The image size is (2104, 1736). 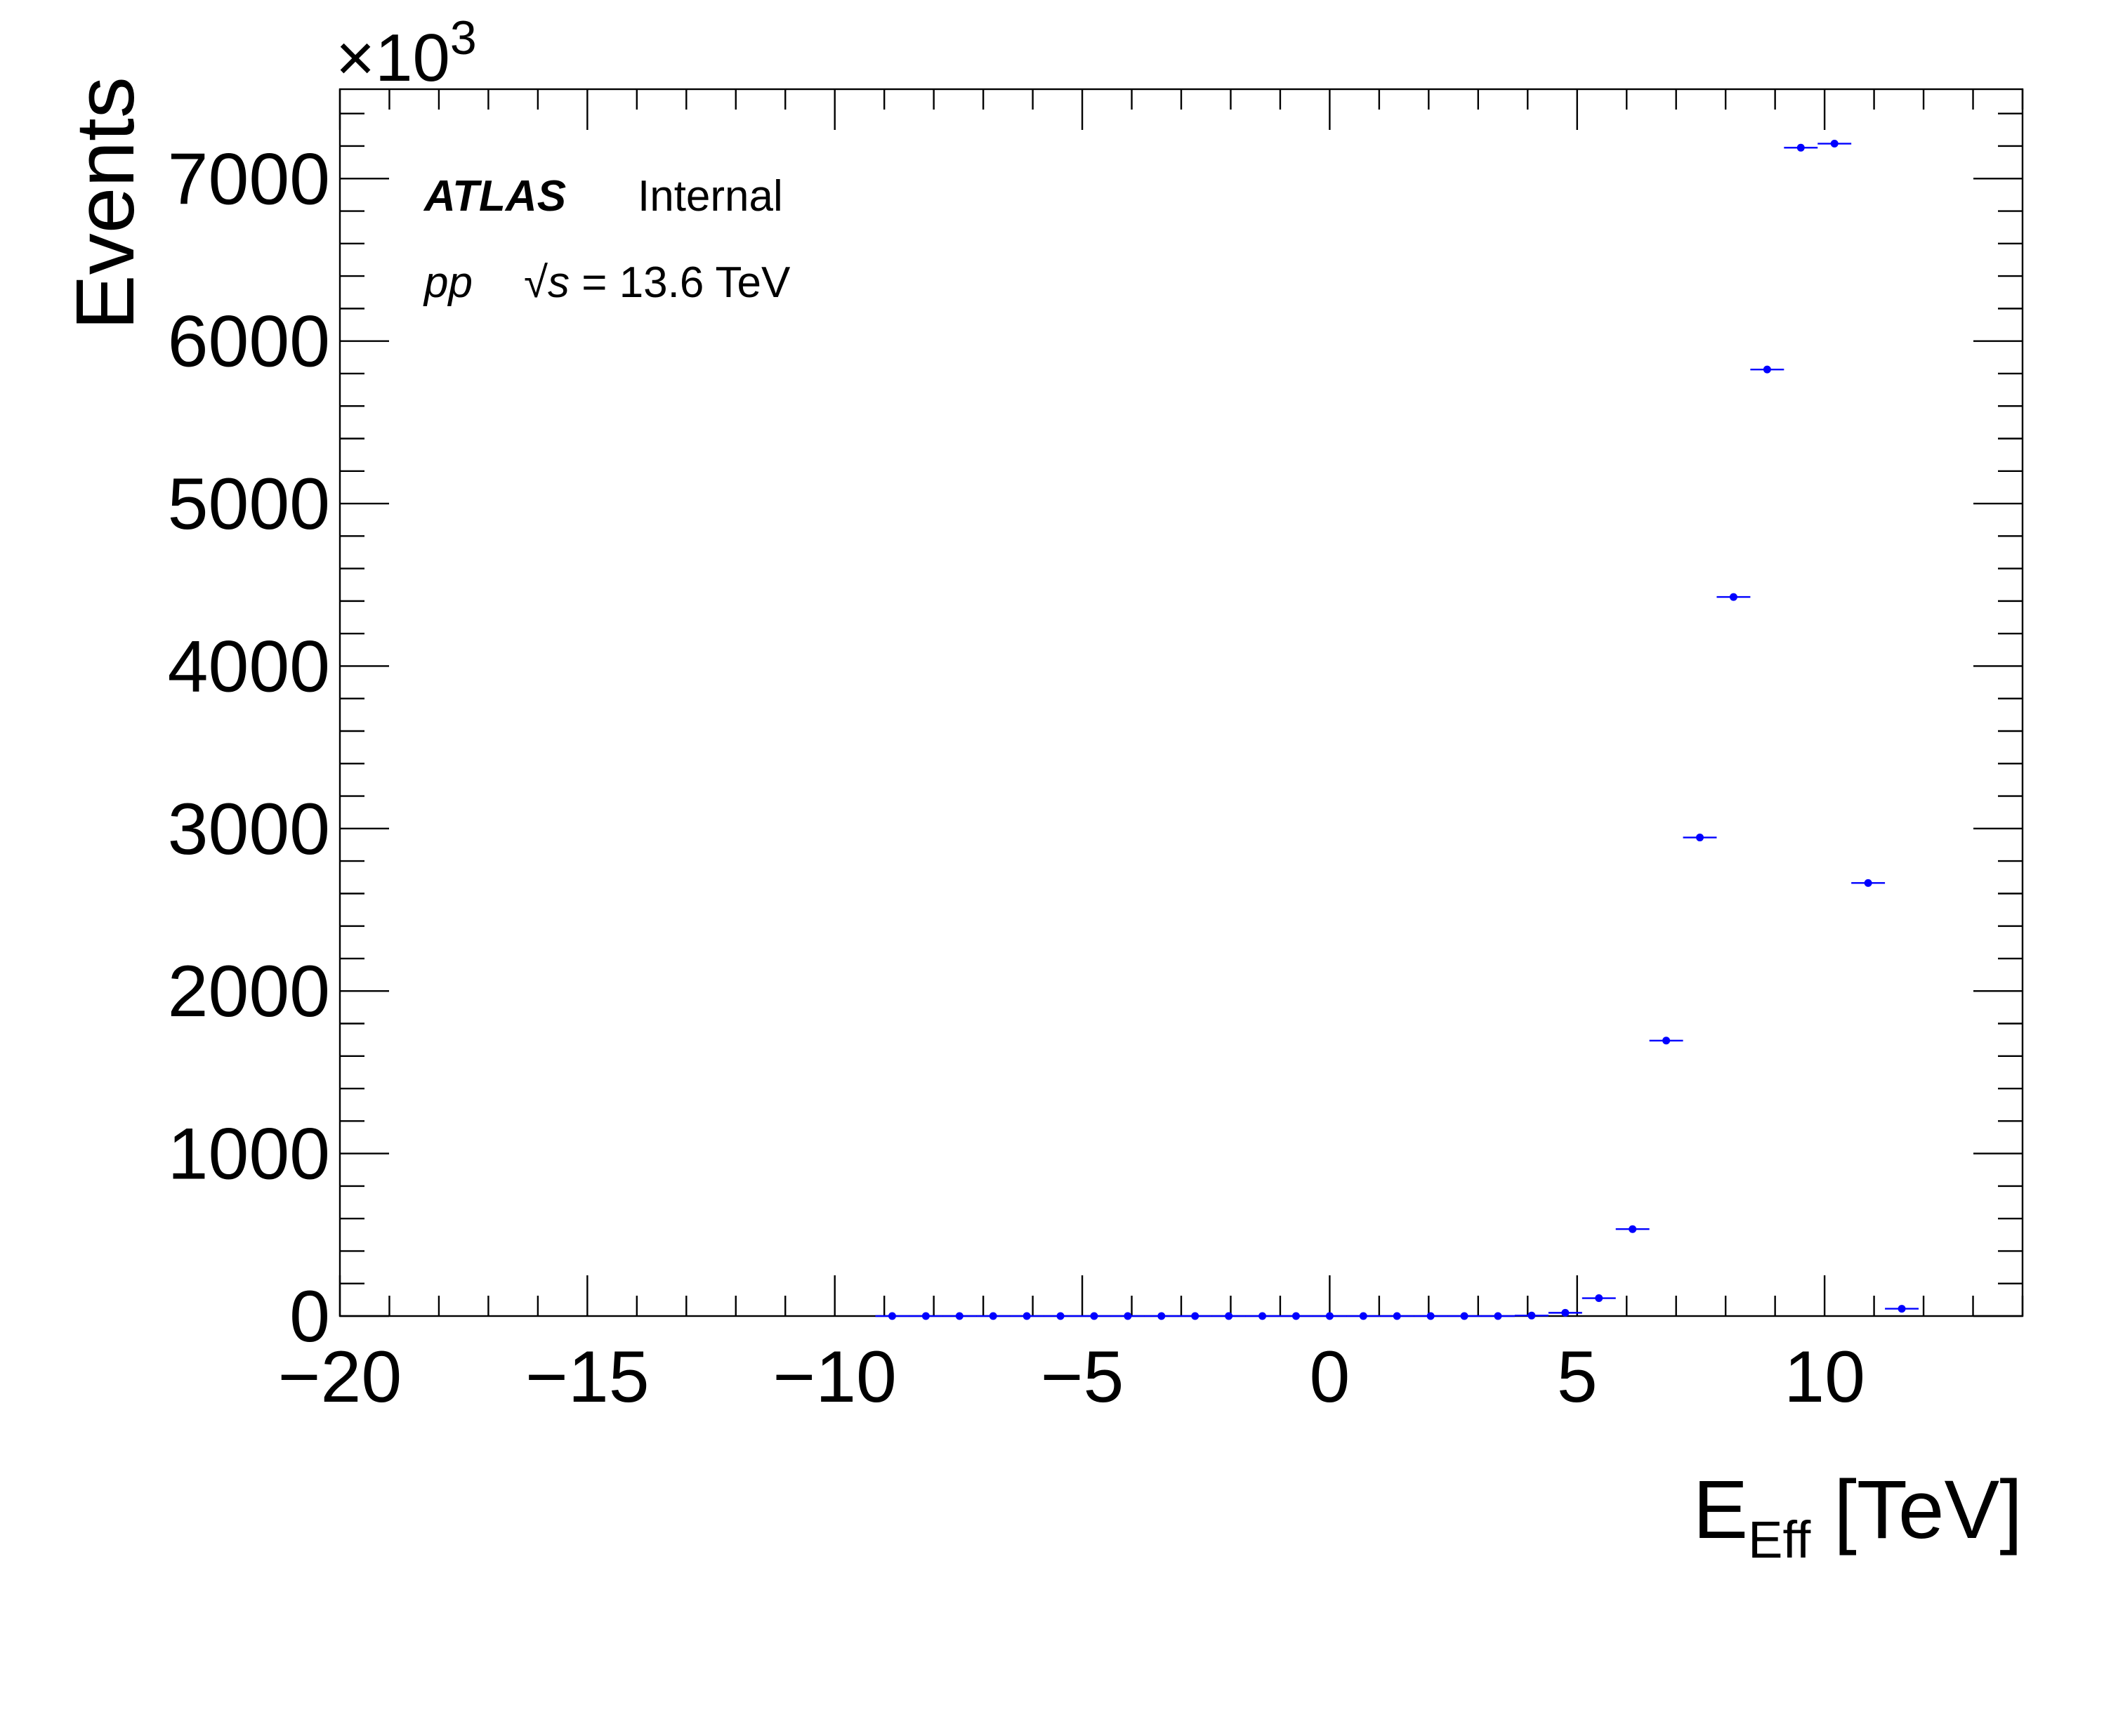 What do you see at coordinates (249, 179) in the screenshot?
I see `y-tick-label: 7000` at bounding box center [249, 179].